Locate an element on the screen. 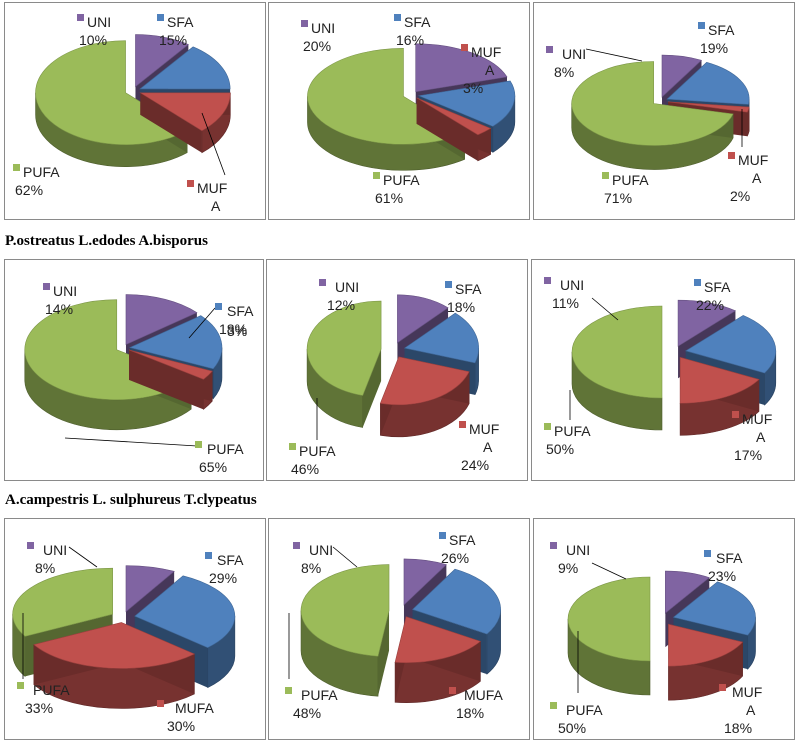 This screenshot has width=800, height=744. slice-value-label-mufa: 30% is located at coordinates (181, 726).